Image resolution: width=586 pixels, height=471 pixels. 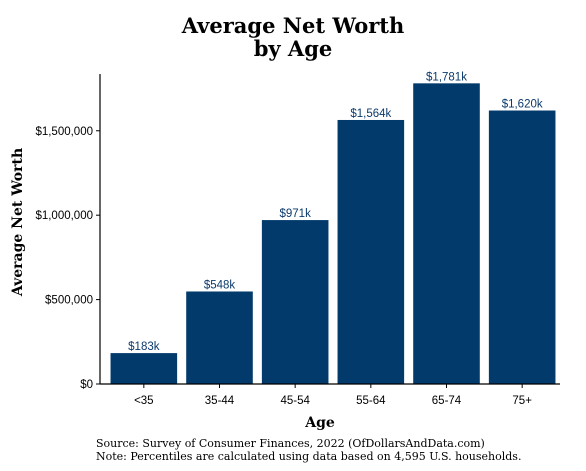 I want to click on y-axis-label: Average Net Worth, so click(x=18, y=222).